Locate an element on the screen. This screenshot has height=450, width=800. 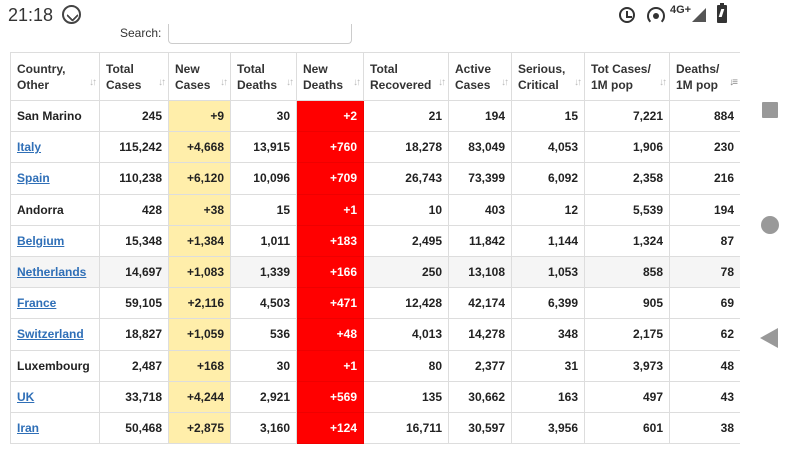
column-header-line2: 1M pop is located at coordinates (612, 84).